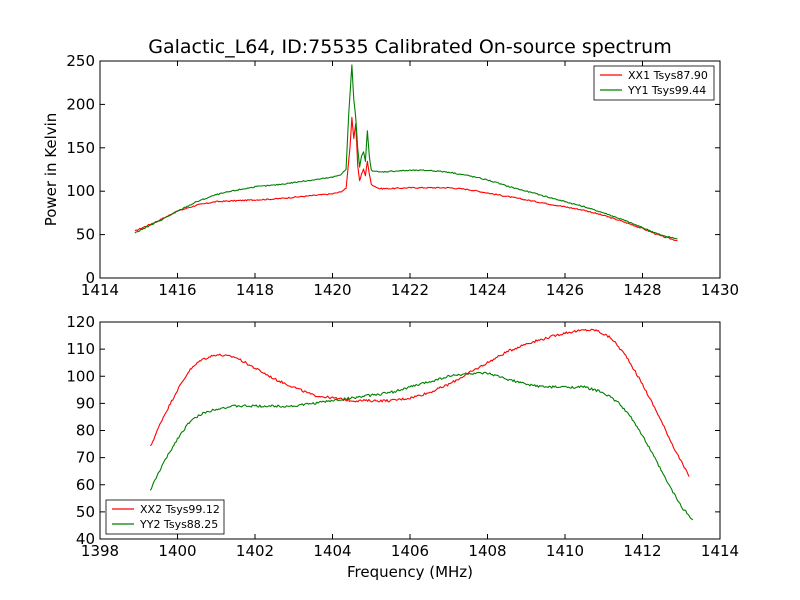 The width and height of the screenshot is (800, 600). I want to click on y-tick-label: 120, so click(80, 322).